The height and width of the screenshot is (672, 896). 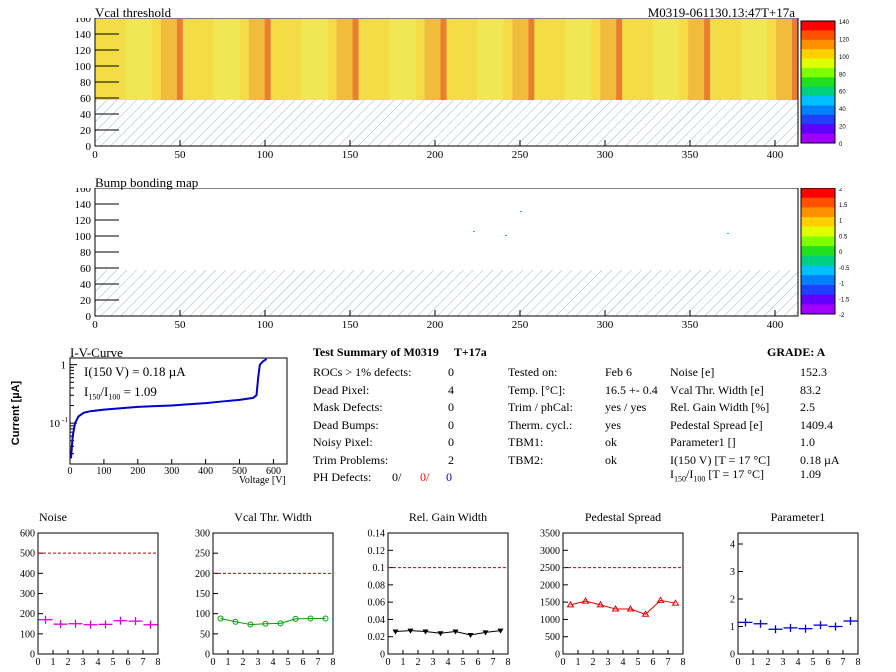 I want to click on summary-right-label: Pedestal Spread [e], so click(x=716, y=424).